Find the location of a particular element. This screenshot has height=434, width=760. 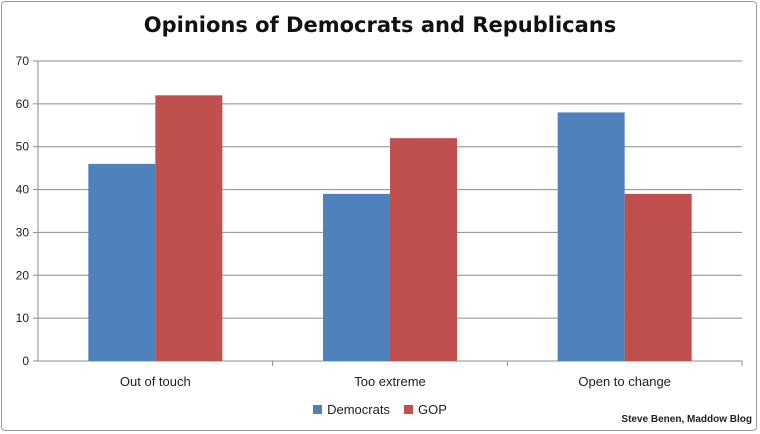

legend-item-democrats: Democrats is located at coordinates (351, 409).